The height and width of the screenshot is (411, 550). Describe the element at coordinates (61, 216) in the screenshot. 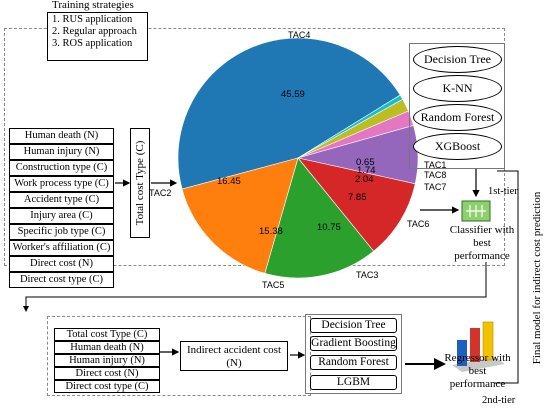

I see `feature-item: Injury area (C)` at that location.